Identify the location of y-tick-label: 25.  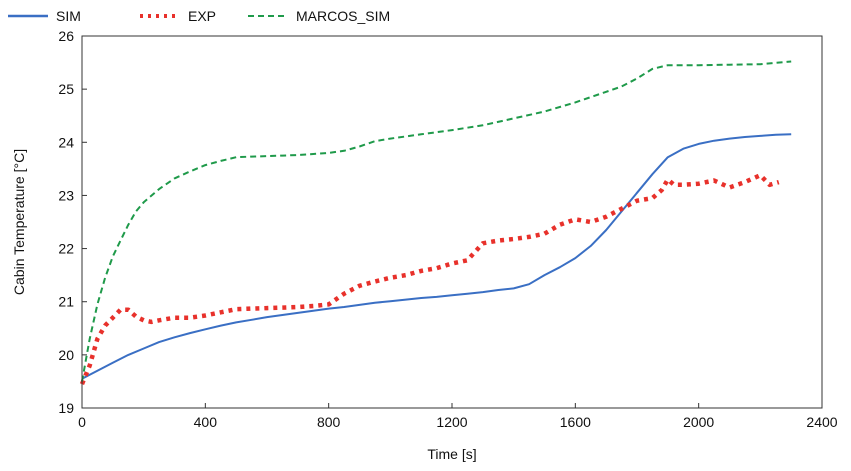
(66, 89).